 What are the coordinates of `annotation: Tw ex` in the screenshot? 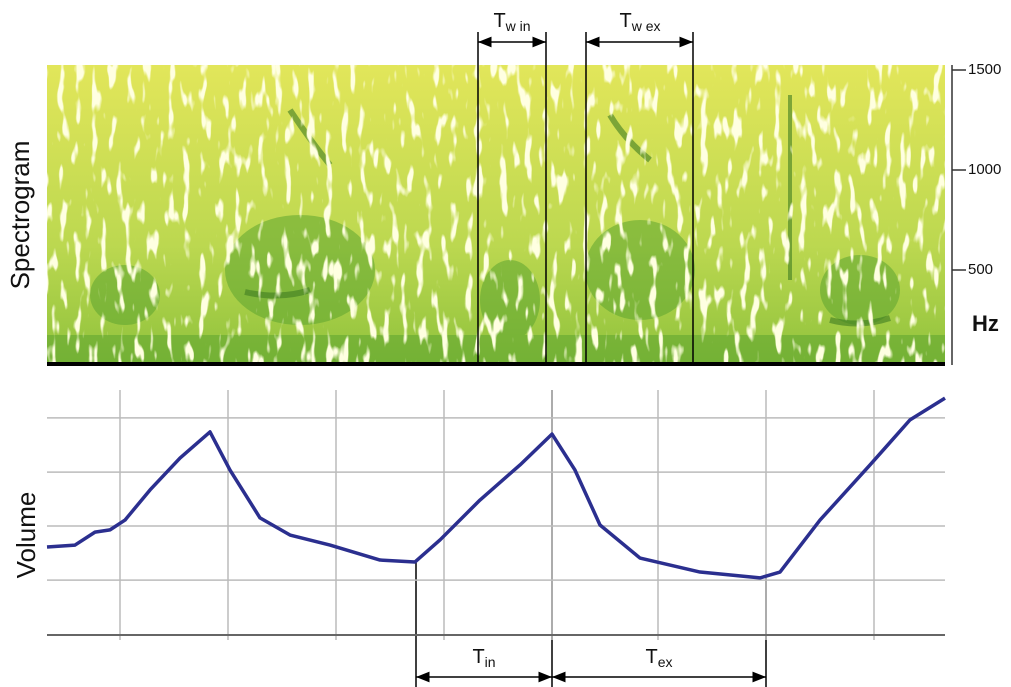 It's located at (639, 21).